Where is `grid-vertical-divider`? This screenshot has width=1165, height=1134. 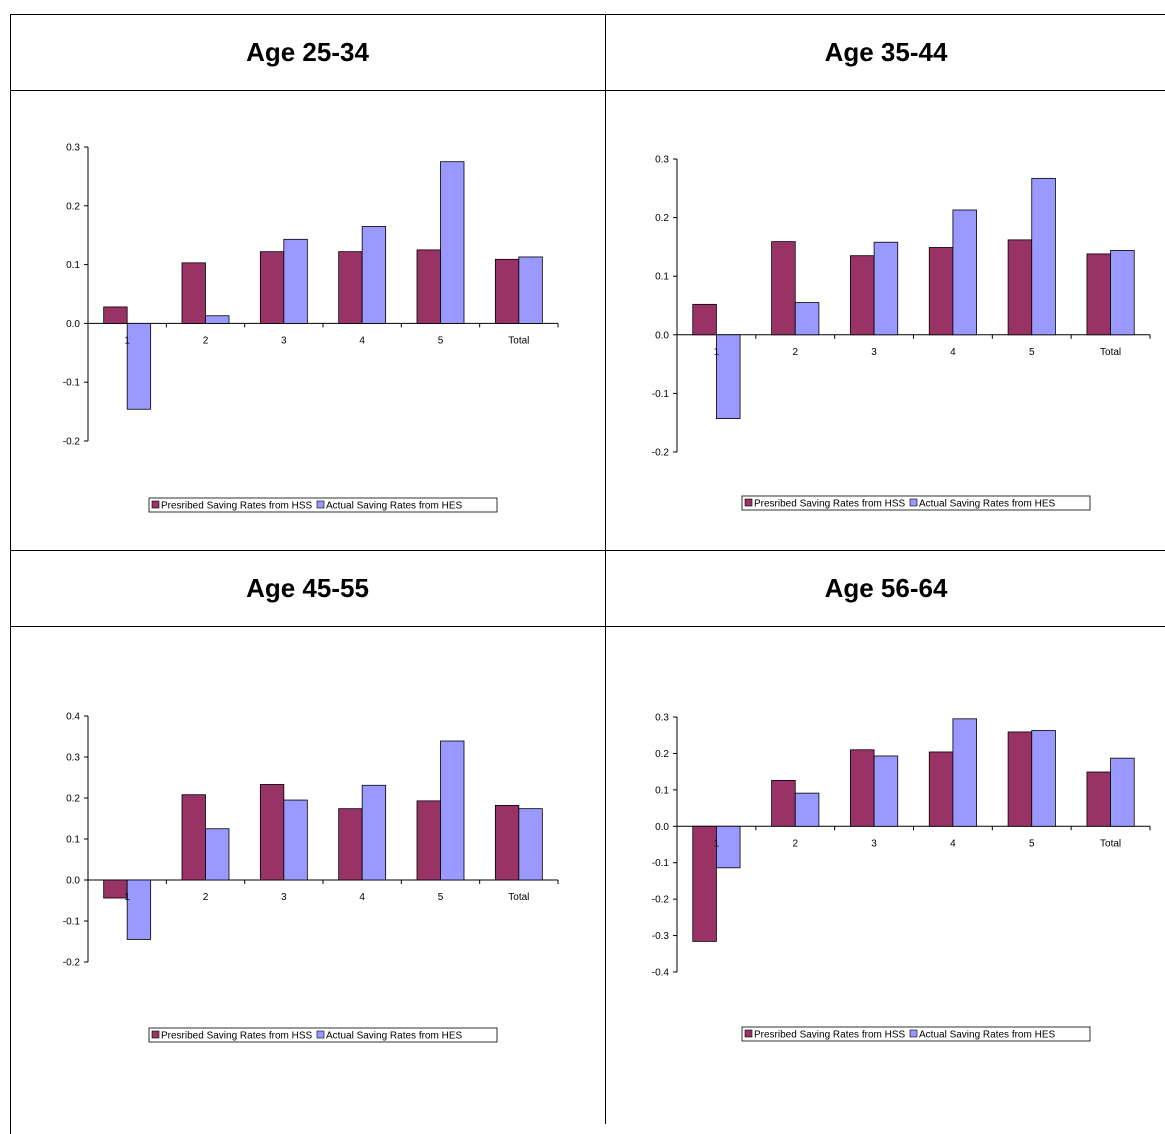 grid-vertical-divider is located at coordinates (605, 569).